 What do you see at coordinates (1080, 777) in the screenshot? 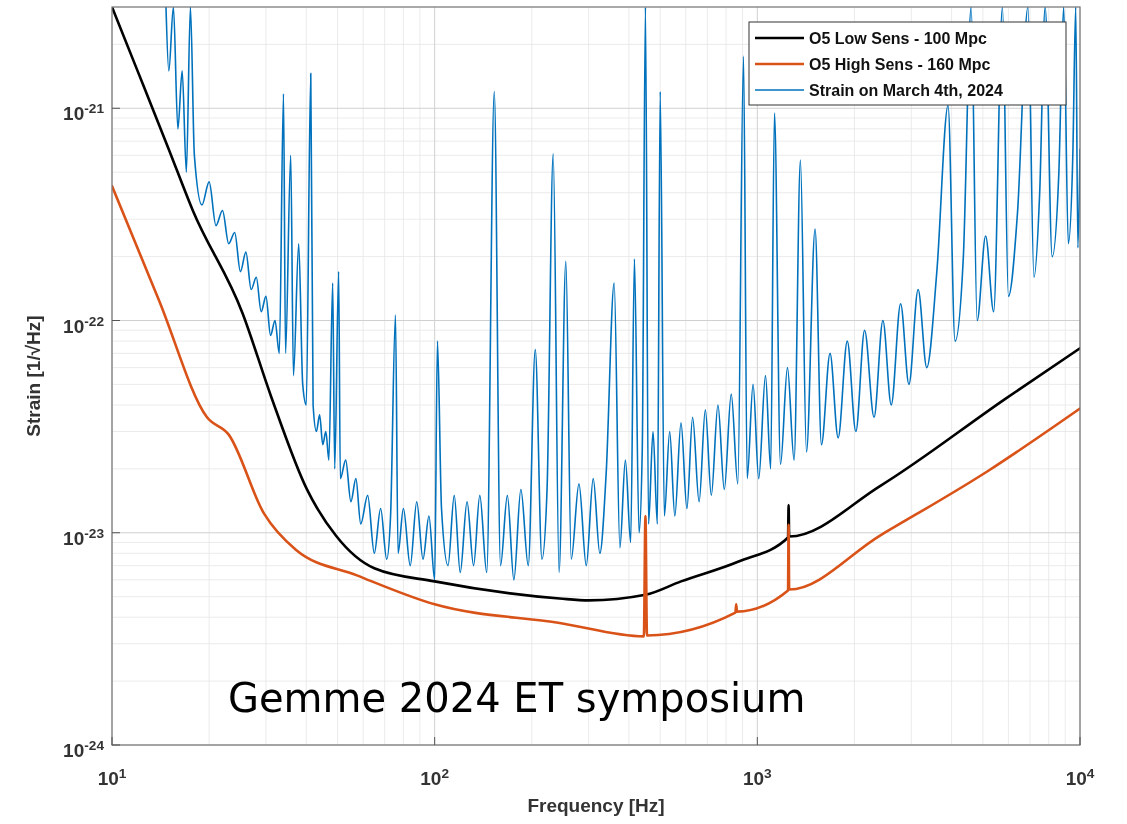
I see `x-tick-label: 10$^{4}$` at bounding box center [1080, 777].